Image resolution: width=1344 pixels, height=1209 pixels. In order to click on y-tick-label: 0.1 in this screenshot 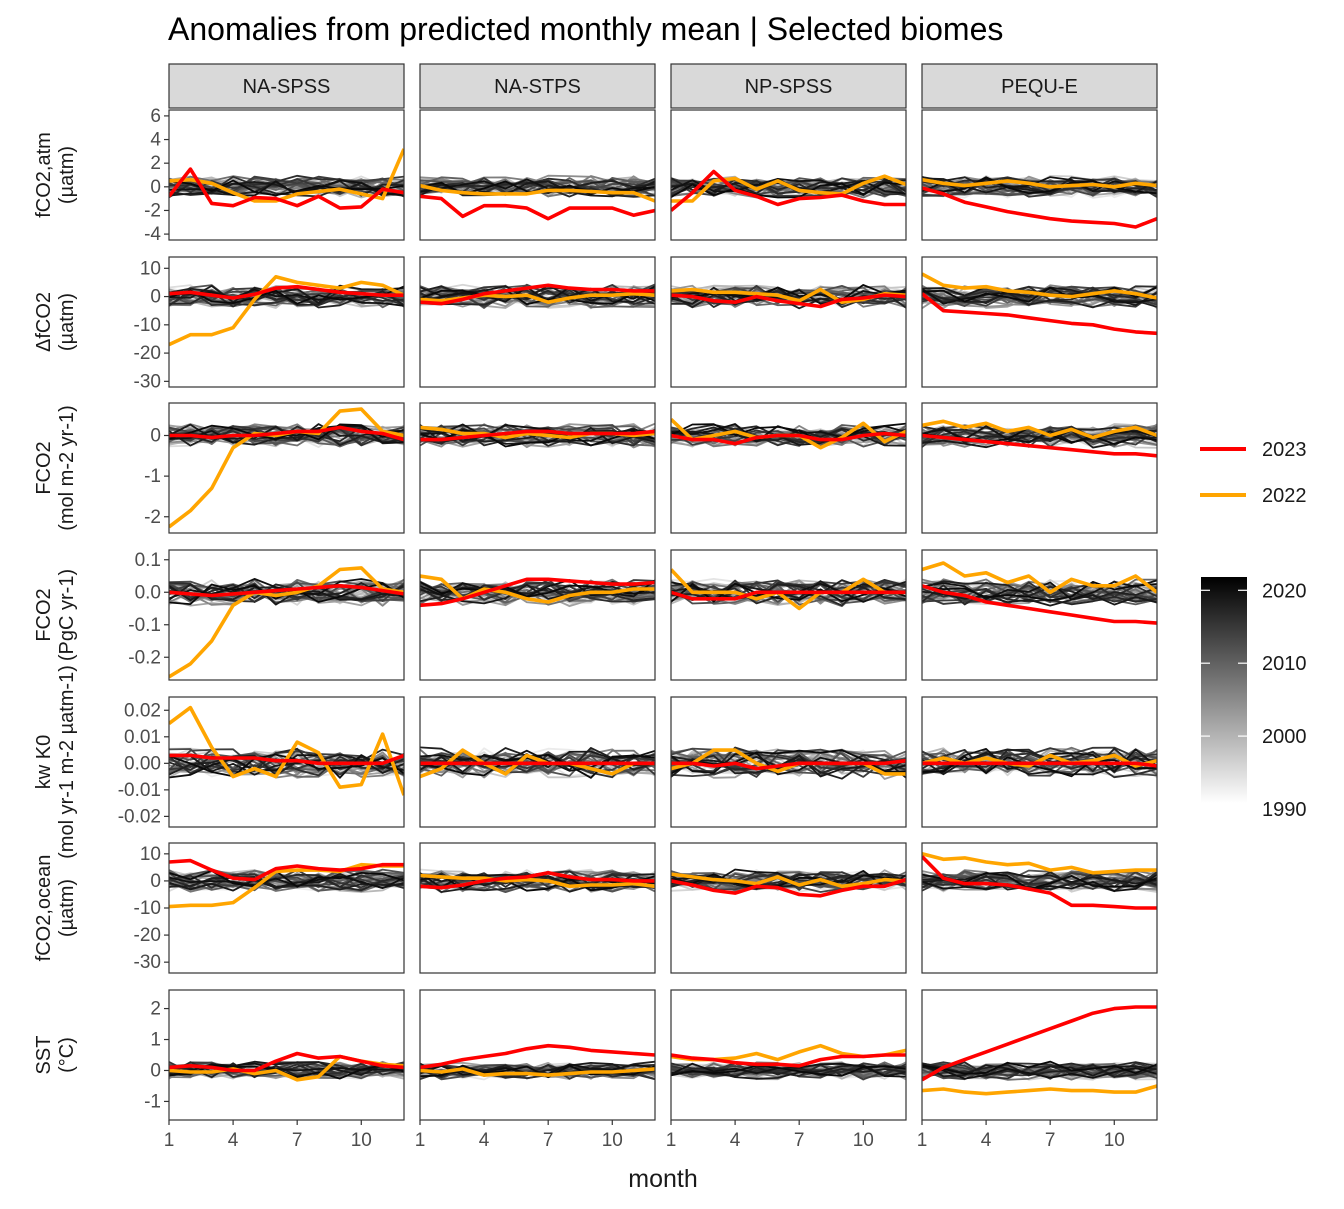, I will do `click(148, 560)`.